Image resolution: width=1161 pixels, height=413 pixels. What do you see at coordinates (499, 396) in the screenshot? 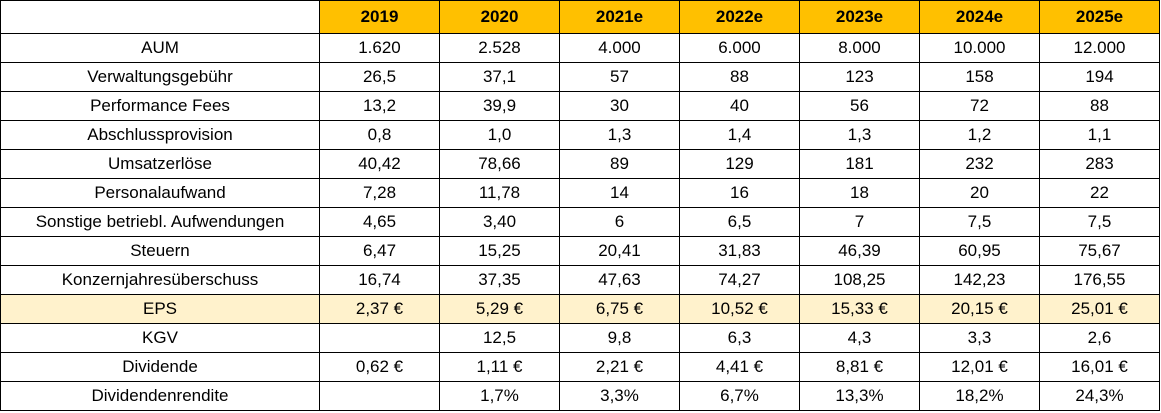
I see `value-cell: 1,7%` at bounding box center [499, 396].